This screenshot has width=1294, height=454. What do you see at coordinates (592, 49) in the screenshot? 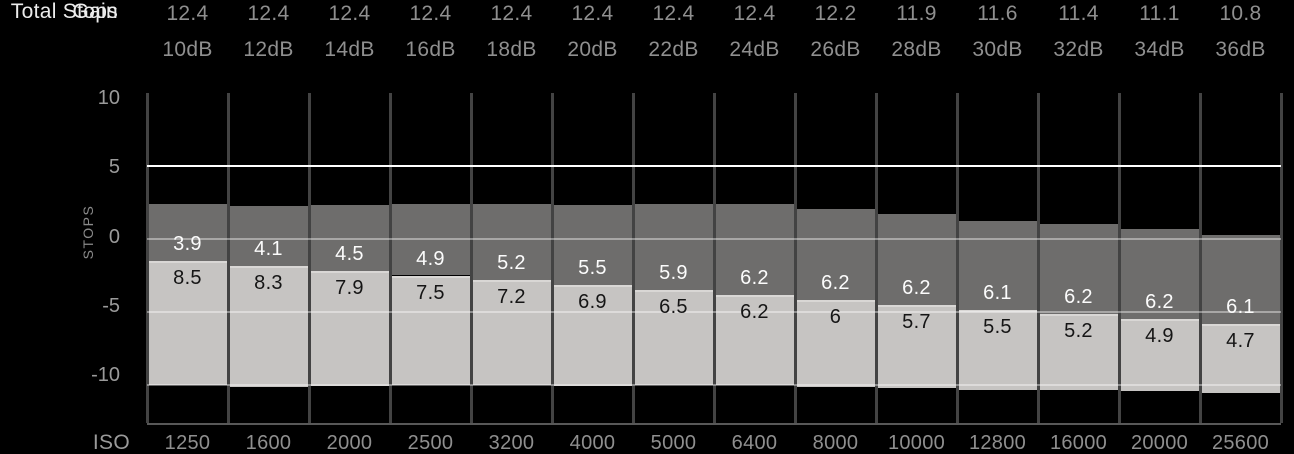
I see `gain-value: 20dB` at bounding box center [592, 49].